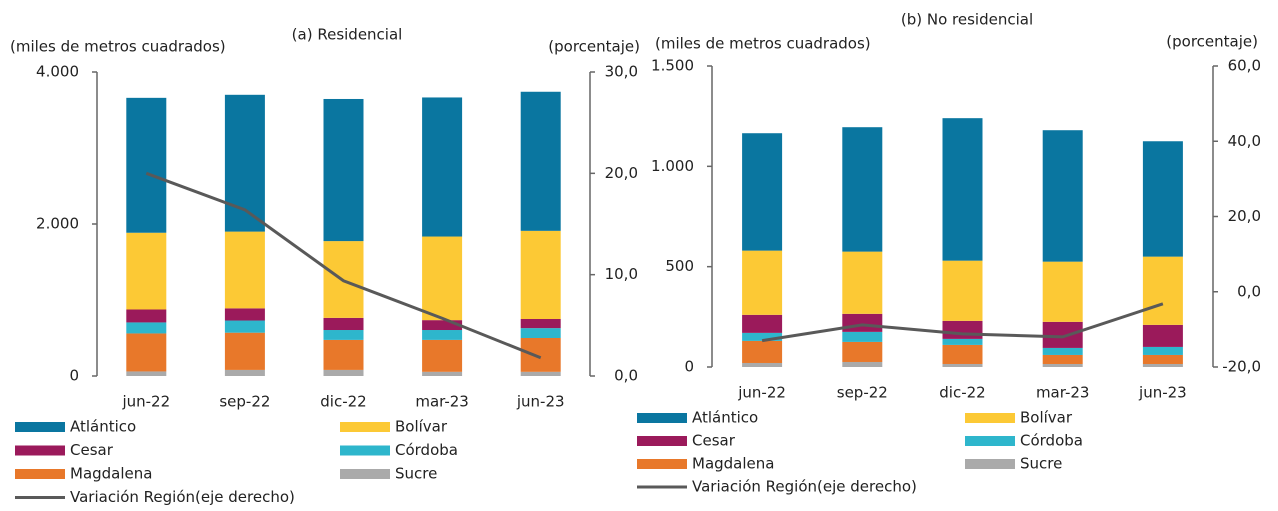 This screenshot has width=1278, height=511. I want to click on y2-tick-label: 30,0, so click(621, 72).